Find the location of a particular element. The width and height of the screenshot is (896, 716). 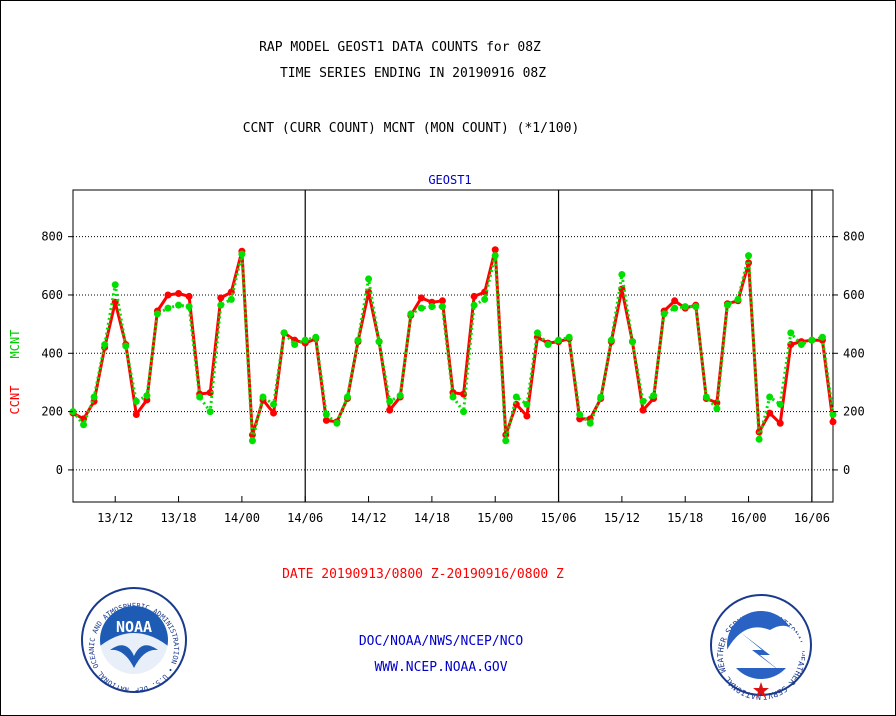

xtick-label: 15/12 is located at coordinates (622, 518).